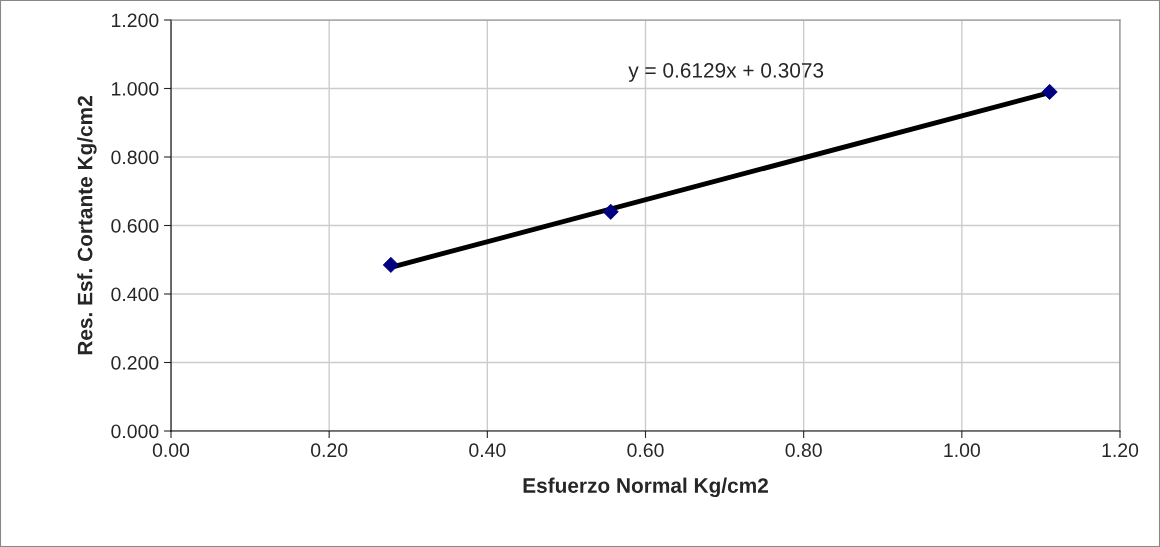 The image size is (1160, 547). I want to click on x-tick-label: 0.80, so click(803, 450).